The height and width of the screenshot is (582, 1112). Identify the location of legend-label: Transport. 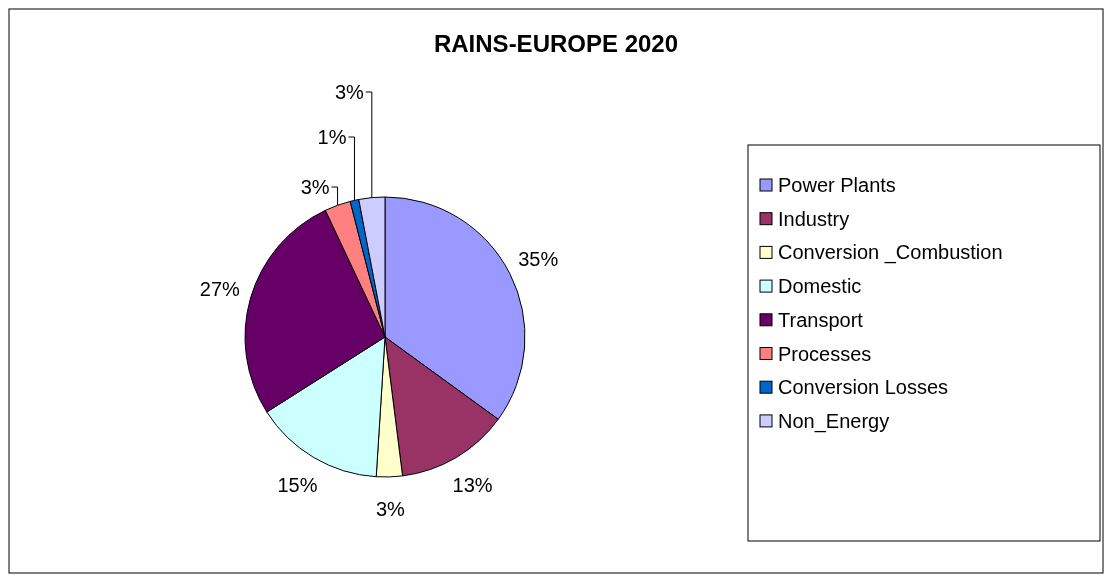
(821, 319).